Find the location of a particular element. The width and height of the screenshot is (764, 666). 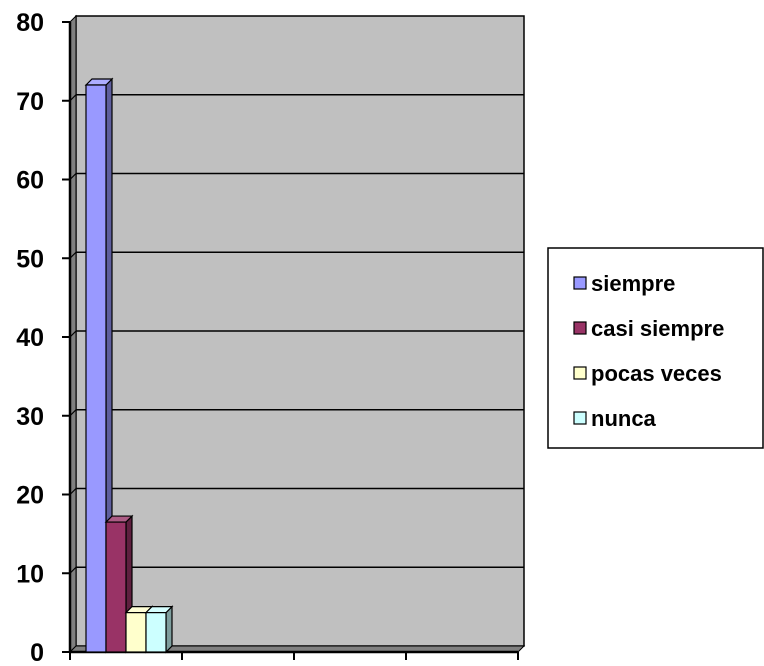

legend-item: casi siempre is located at coordinates (648, 328).